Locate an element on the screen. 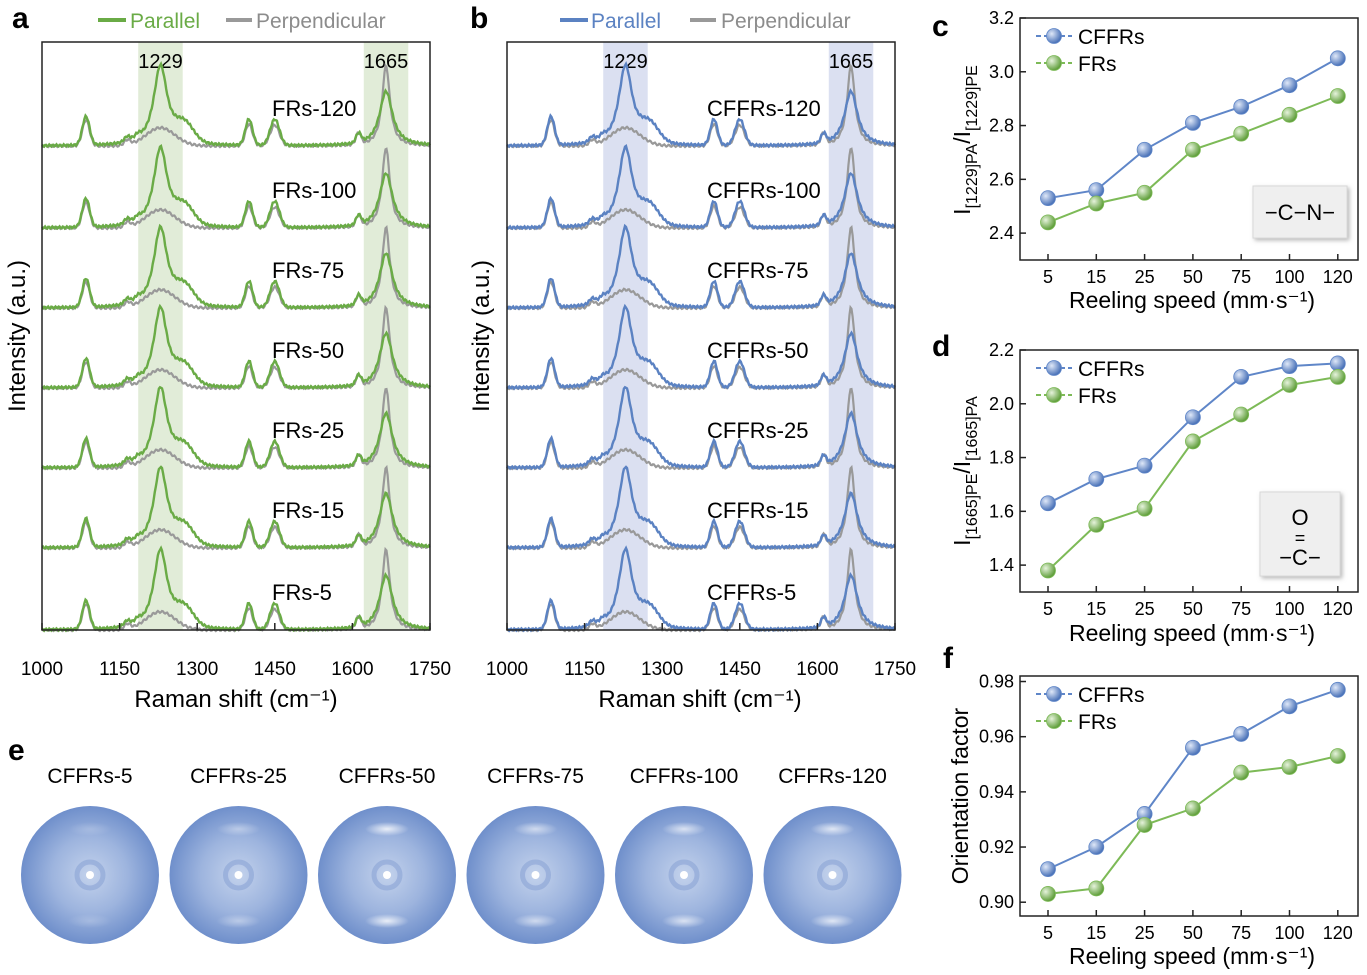 The height and width of the screenshot is (975, 1367). inset-cn is located at coordinates (1300, 212).